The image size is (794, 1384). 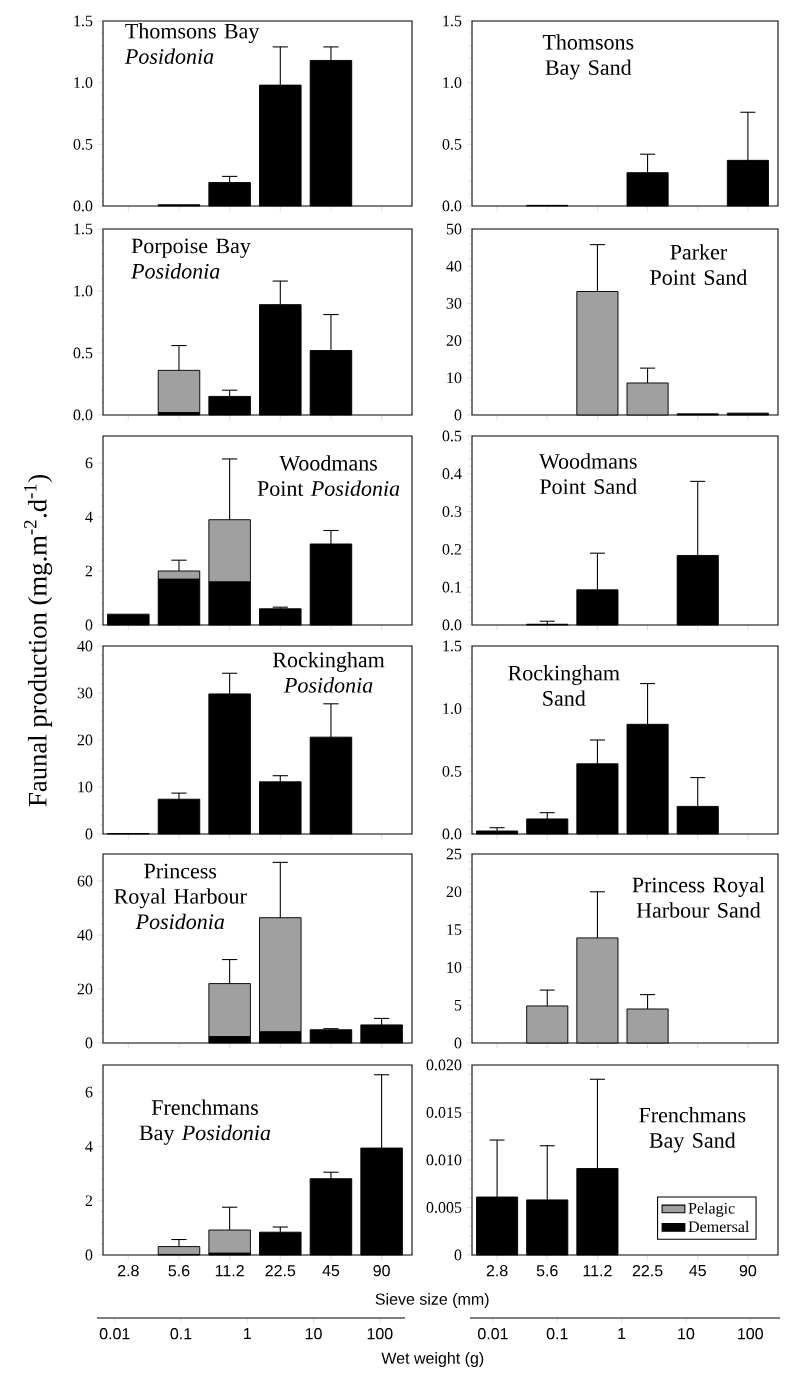 What do you see at coordinates (432, 1300) in the screenshot?
I see `x-axis-title: Sieve size (mm)` at bounding box center [432, 1300].